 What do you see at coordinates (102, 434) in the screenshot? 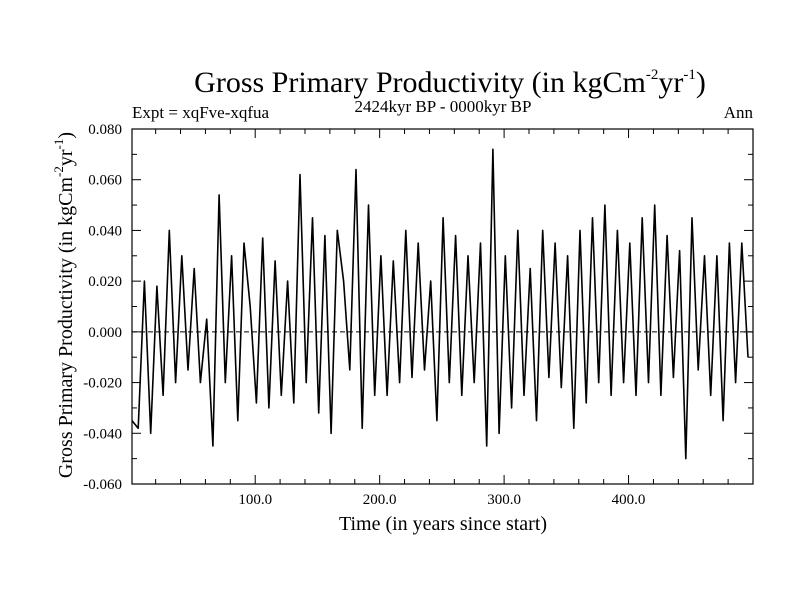
I see `y-tick-label: -0.040` at bounding box center [102, 434].